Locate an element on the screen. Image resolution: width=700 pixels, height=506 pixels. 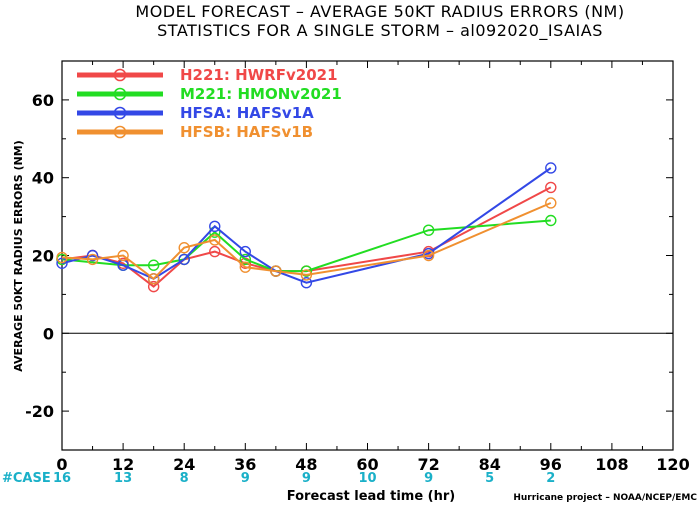
y-tick-label: -20 is located at coordinates (39, 411).